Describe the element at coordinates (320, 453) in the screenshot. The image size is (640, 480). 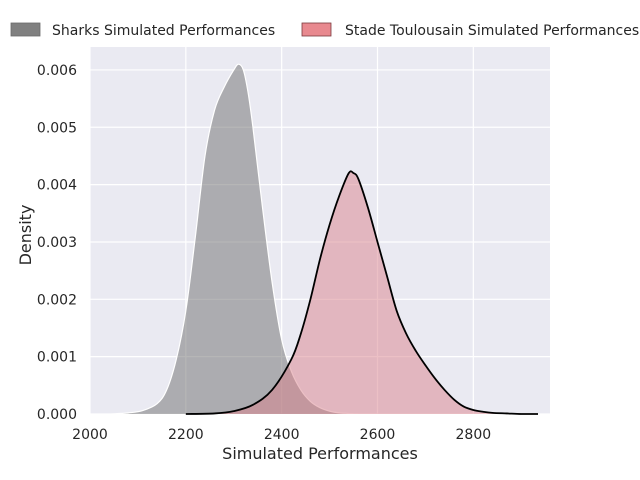
I see `x-axis-label: Simulated Performances` at that location.